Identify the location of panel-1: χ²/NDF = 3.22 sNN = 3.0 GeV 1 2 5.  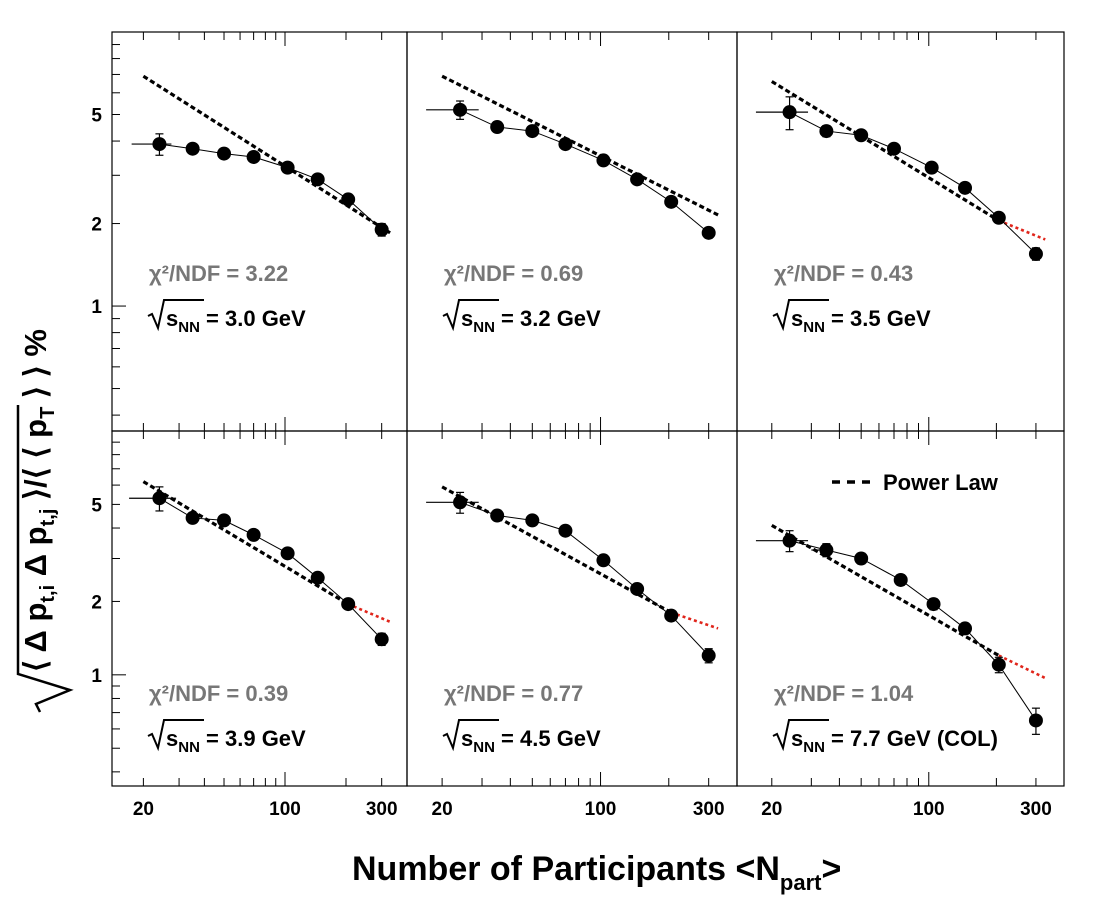
(249, 231).